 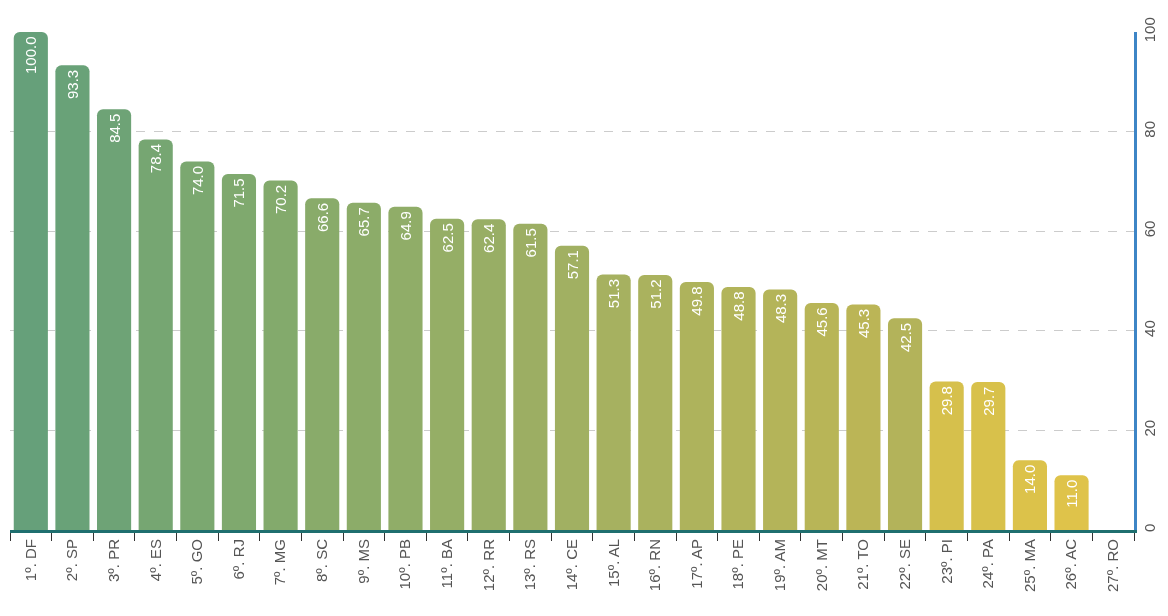 What do you see at coordinates (1149, 129) in the screenshot?
I see `y-tick-label: 80` at bounding box center [1149, 129].